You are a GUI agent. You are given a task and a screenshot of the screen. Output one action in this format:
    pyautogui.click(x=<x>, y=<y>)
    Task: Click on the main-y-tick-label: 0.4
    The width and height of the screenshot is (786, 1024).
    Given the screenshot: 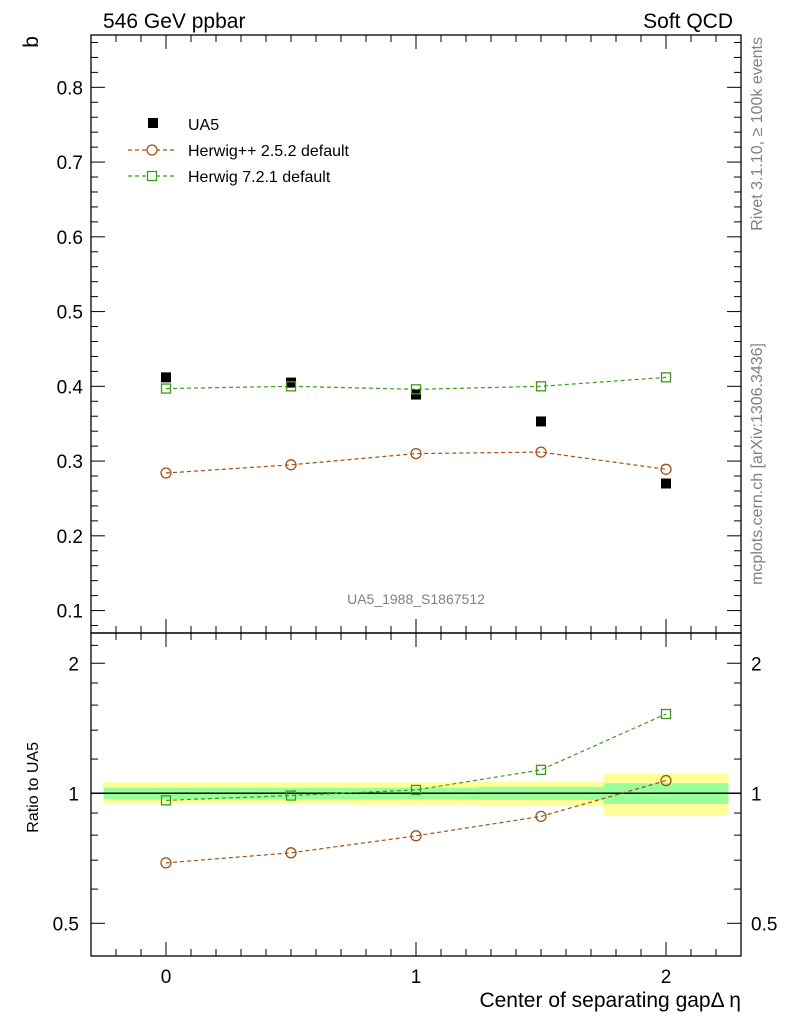 What is the action you would take?
    pyautogui.click(x=70, y=387)
    